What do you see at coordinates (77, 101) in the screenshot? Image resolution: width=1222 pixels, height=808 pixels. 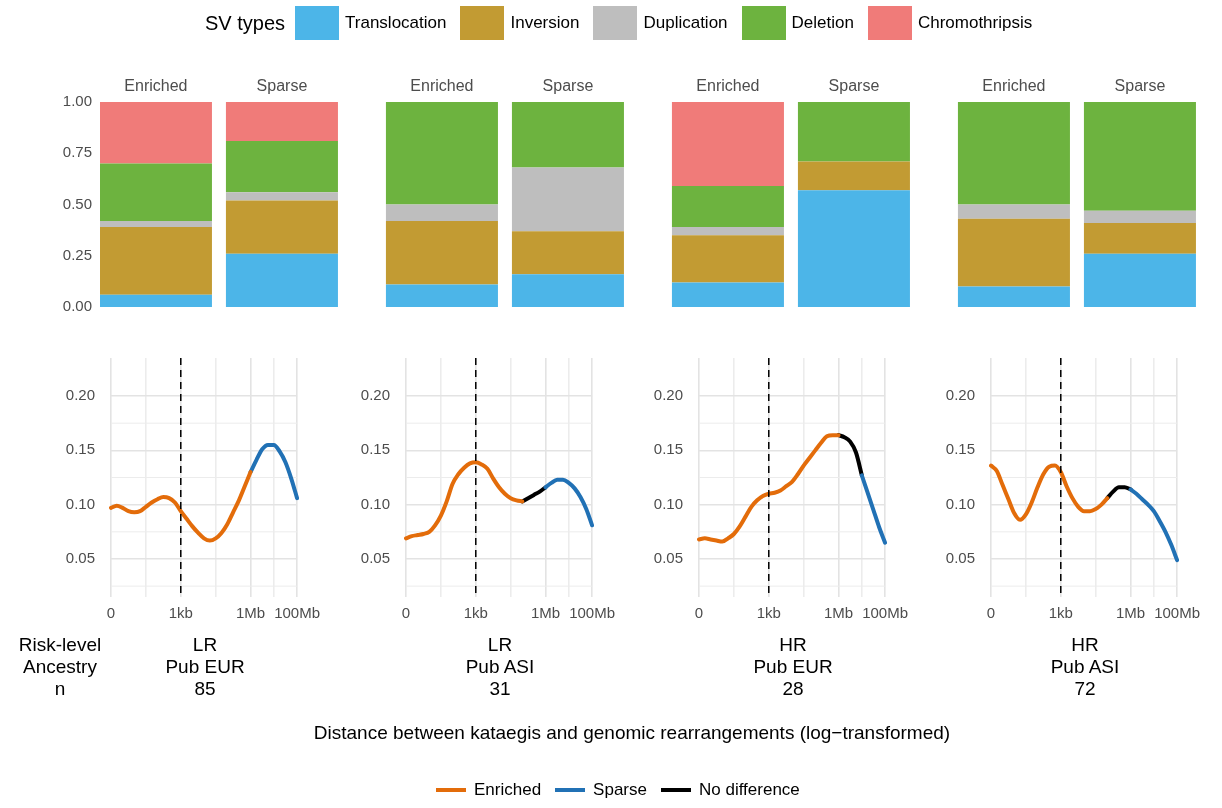 I see `y-tick-label: 1.00` at bounding box center [77, 101].